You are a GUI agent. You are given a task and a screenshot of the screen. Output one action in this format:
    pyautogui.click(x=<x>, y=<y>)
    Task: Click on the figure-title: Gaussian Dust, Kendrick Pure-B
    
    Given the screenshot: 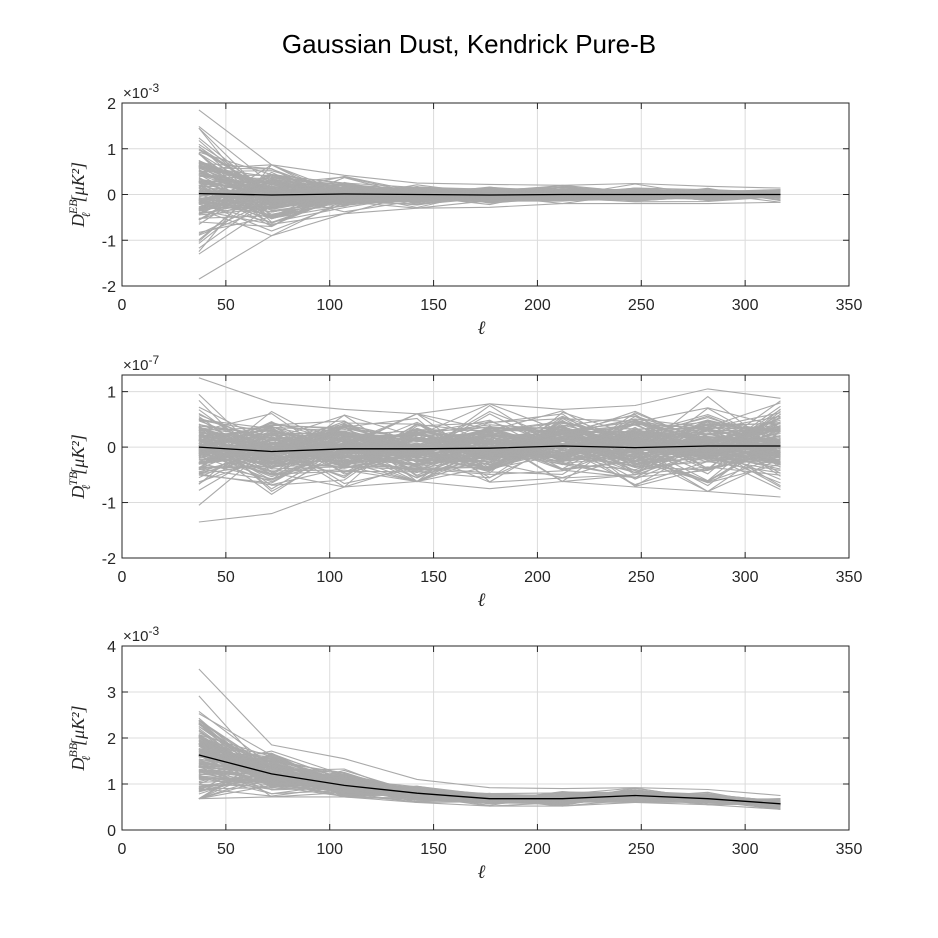 What is the action you would take?
    pyautogui.click(x=469, y=44)
    